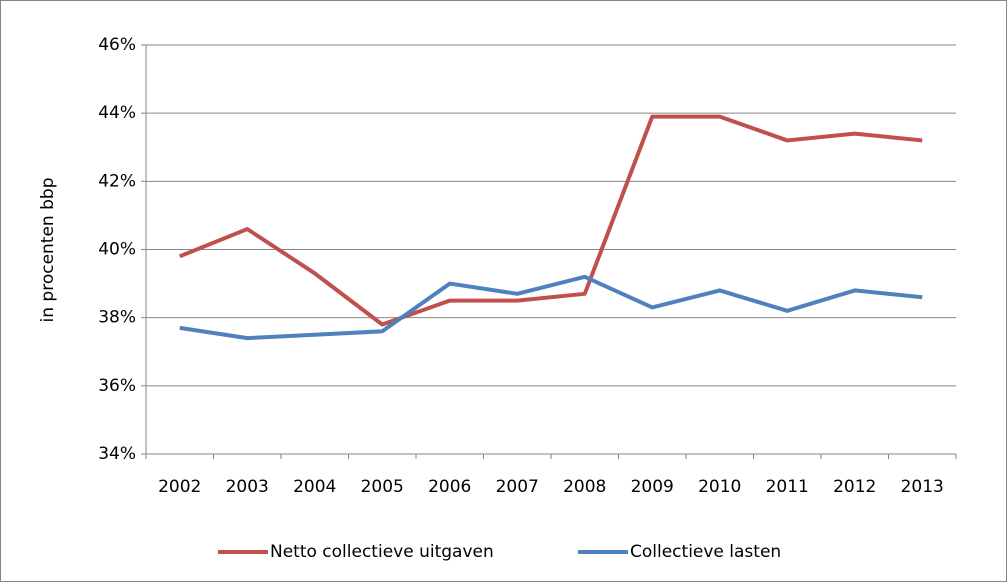 This screenshot has width=1007, height=582. What do you see at coordinates (517, 487) in the screenshot?
I see `x-tick-label: 2007` at bounding box center [517, 487].